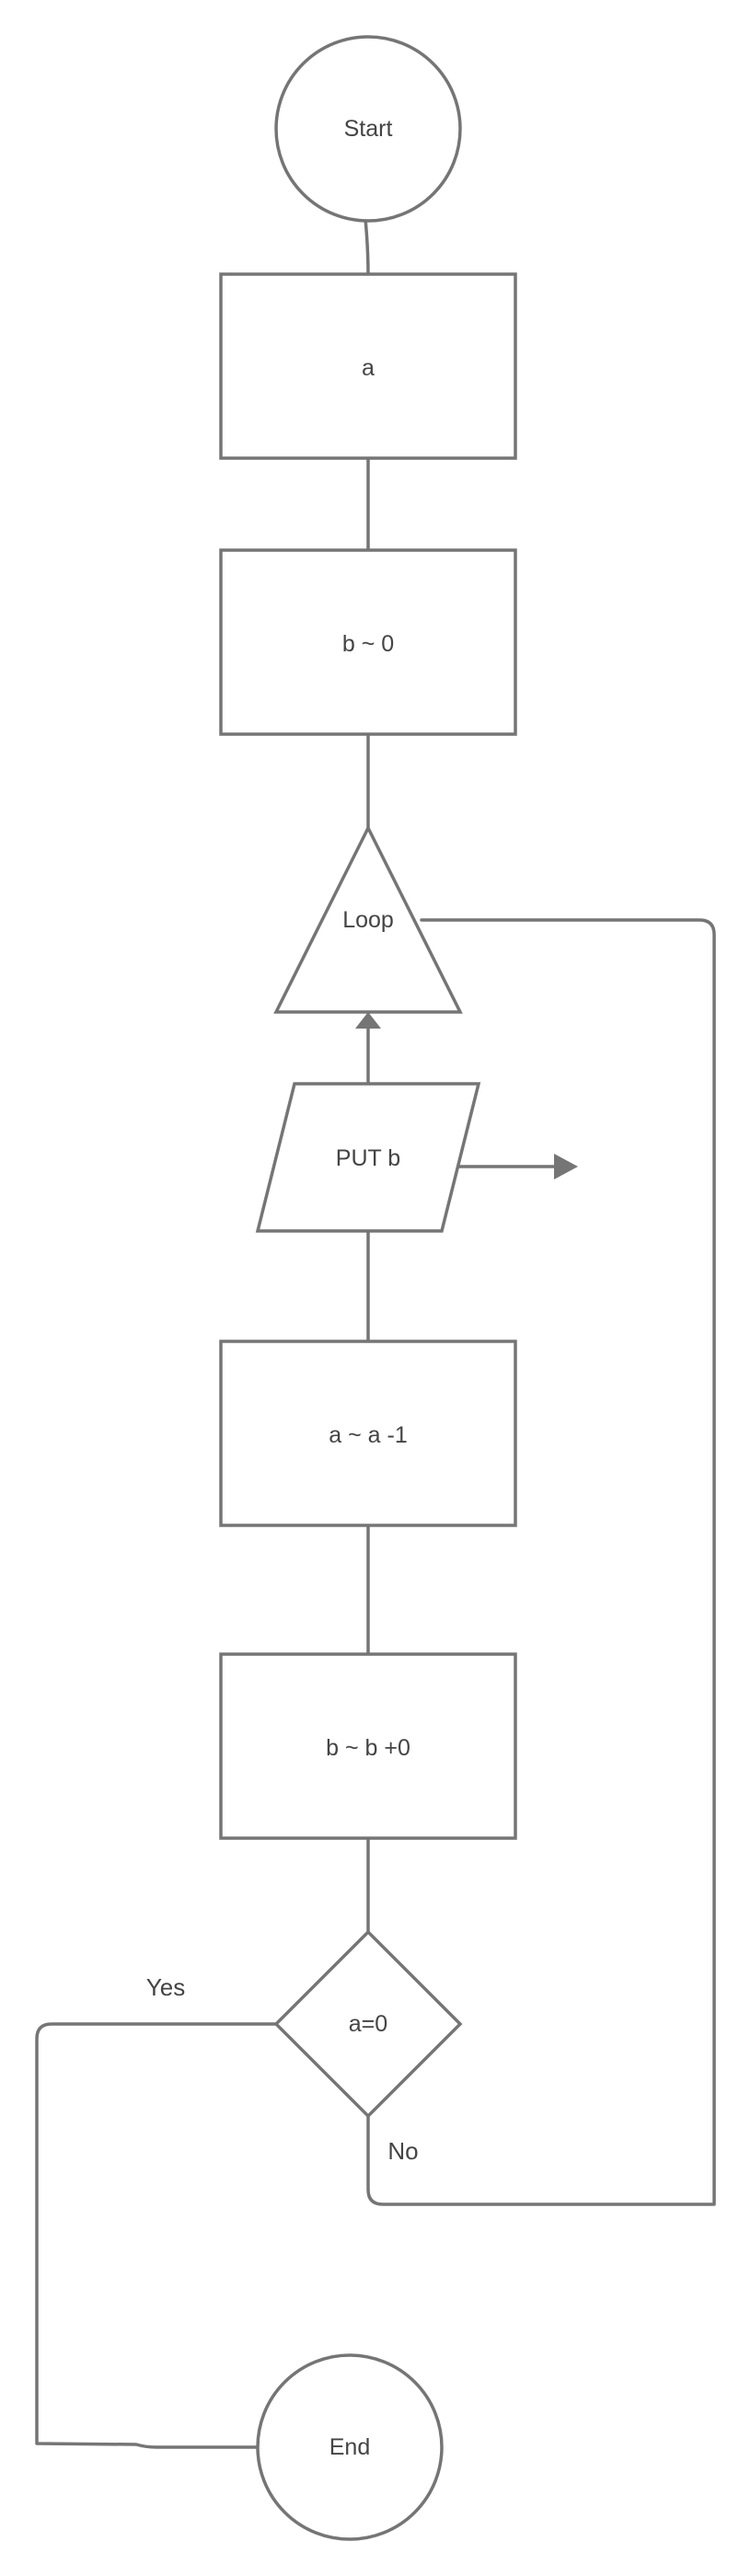 The height and width of the screenshot is (2576, 751). I want to click on no-edge-label: No, so click(402, 2151).